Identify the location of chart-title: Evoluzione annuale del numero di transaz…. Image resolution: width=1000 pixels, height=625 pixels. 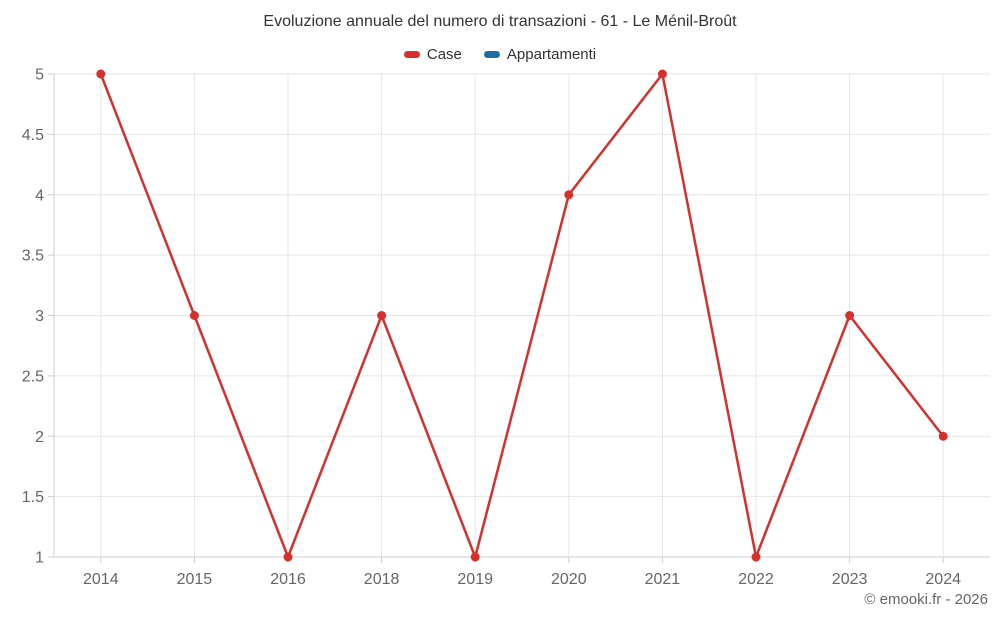
(500, 21).